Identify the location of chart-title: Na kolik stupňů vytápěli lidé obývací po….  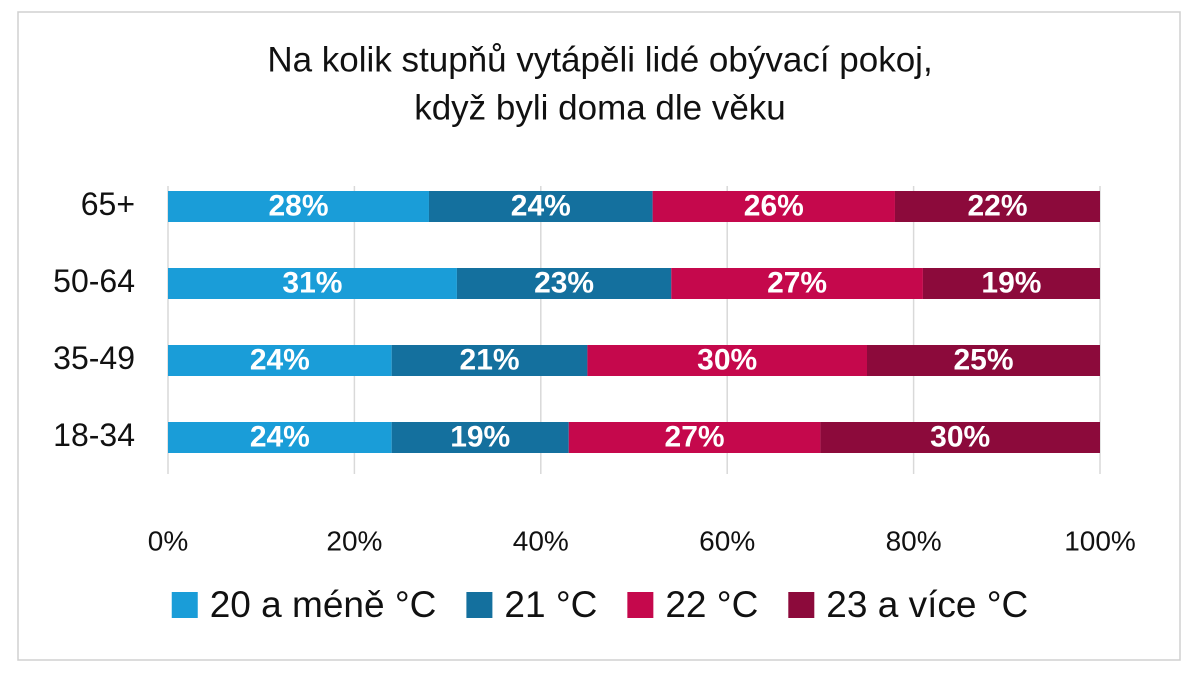
(599, 59).